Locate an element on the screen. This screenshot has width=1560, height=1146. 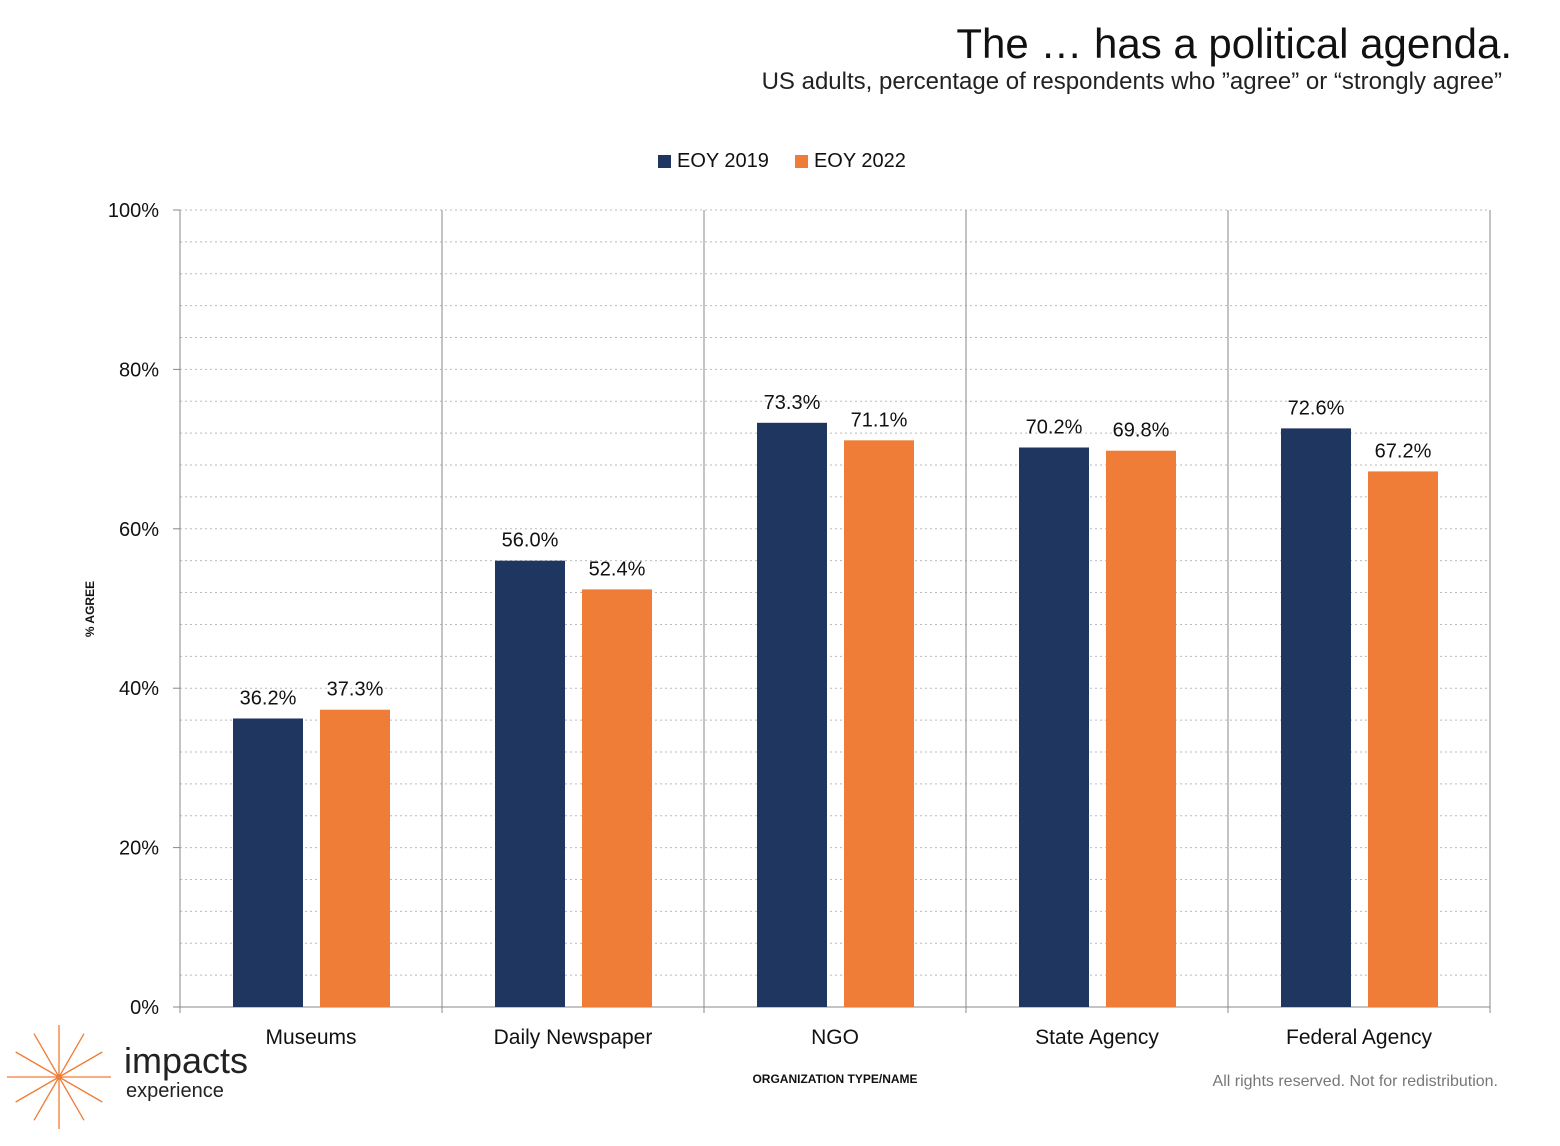
x-tick-label: Daily Newspaper is located at coordinates (573, 1037).